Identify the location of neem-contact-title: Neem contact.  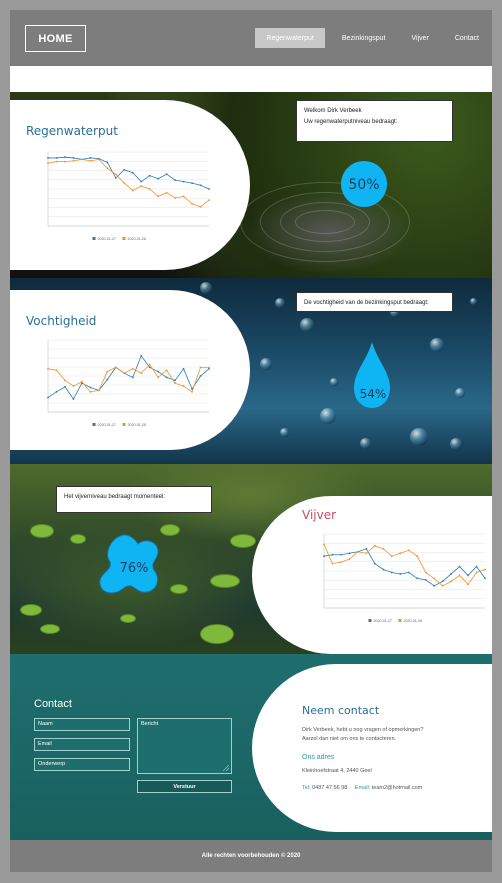
(341, 710).